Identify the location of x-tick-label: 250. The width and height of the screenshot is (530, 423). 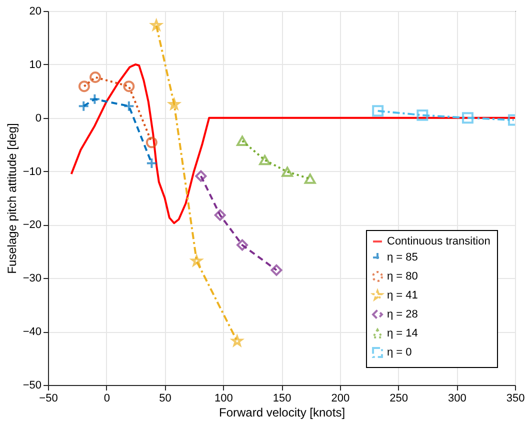
(399, 398).